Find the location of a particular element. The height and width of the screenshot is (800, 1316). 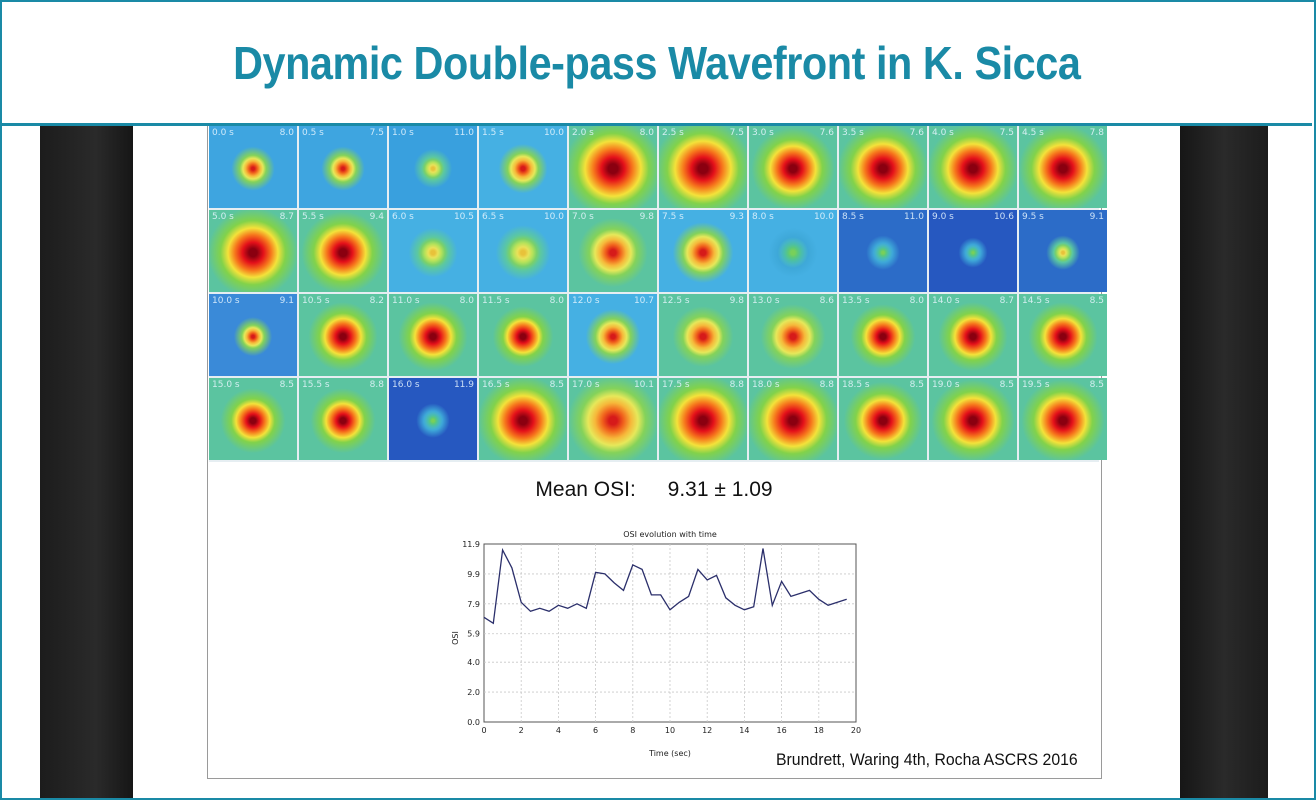

tile-osi: 8.2 is located at coordinates (376, 301).